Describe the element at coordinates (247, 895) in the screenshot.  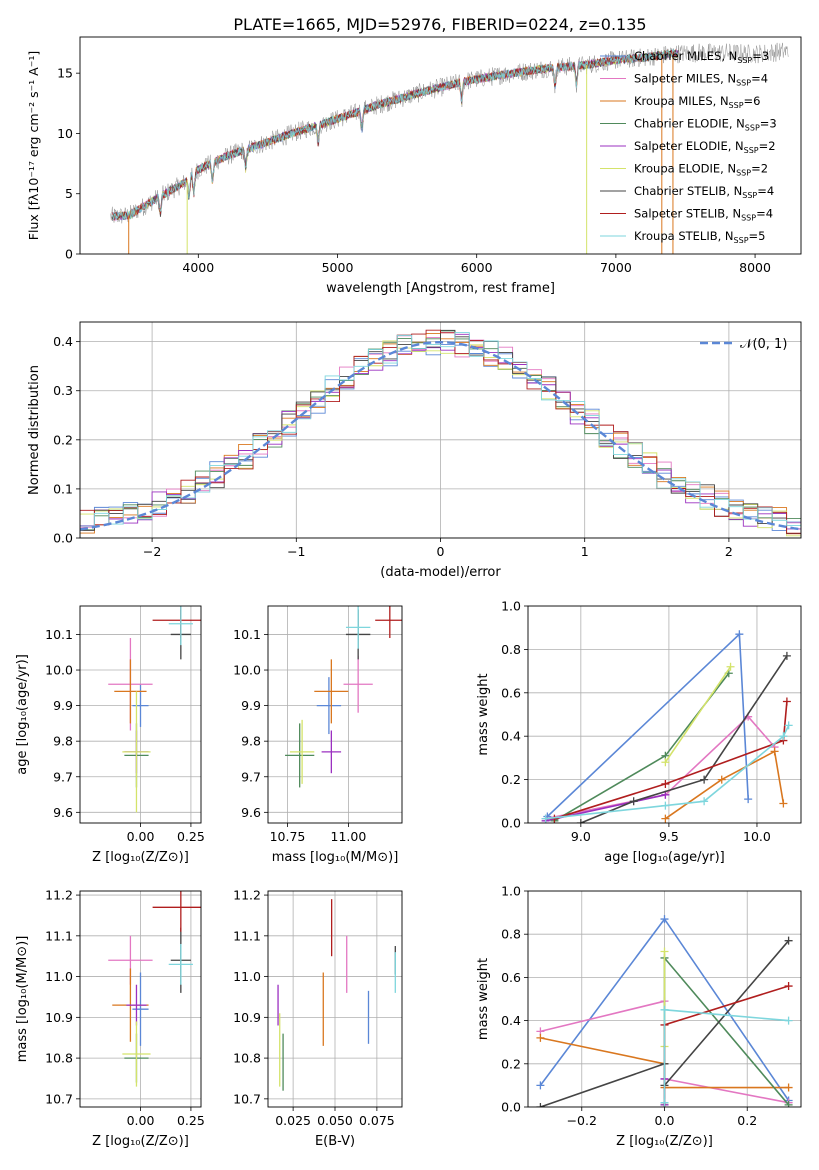
I see `y-tick-label: 11.2` at that location.